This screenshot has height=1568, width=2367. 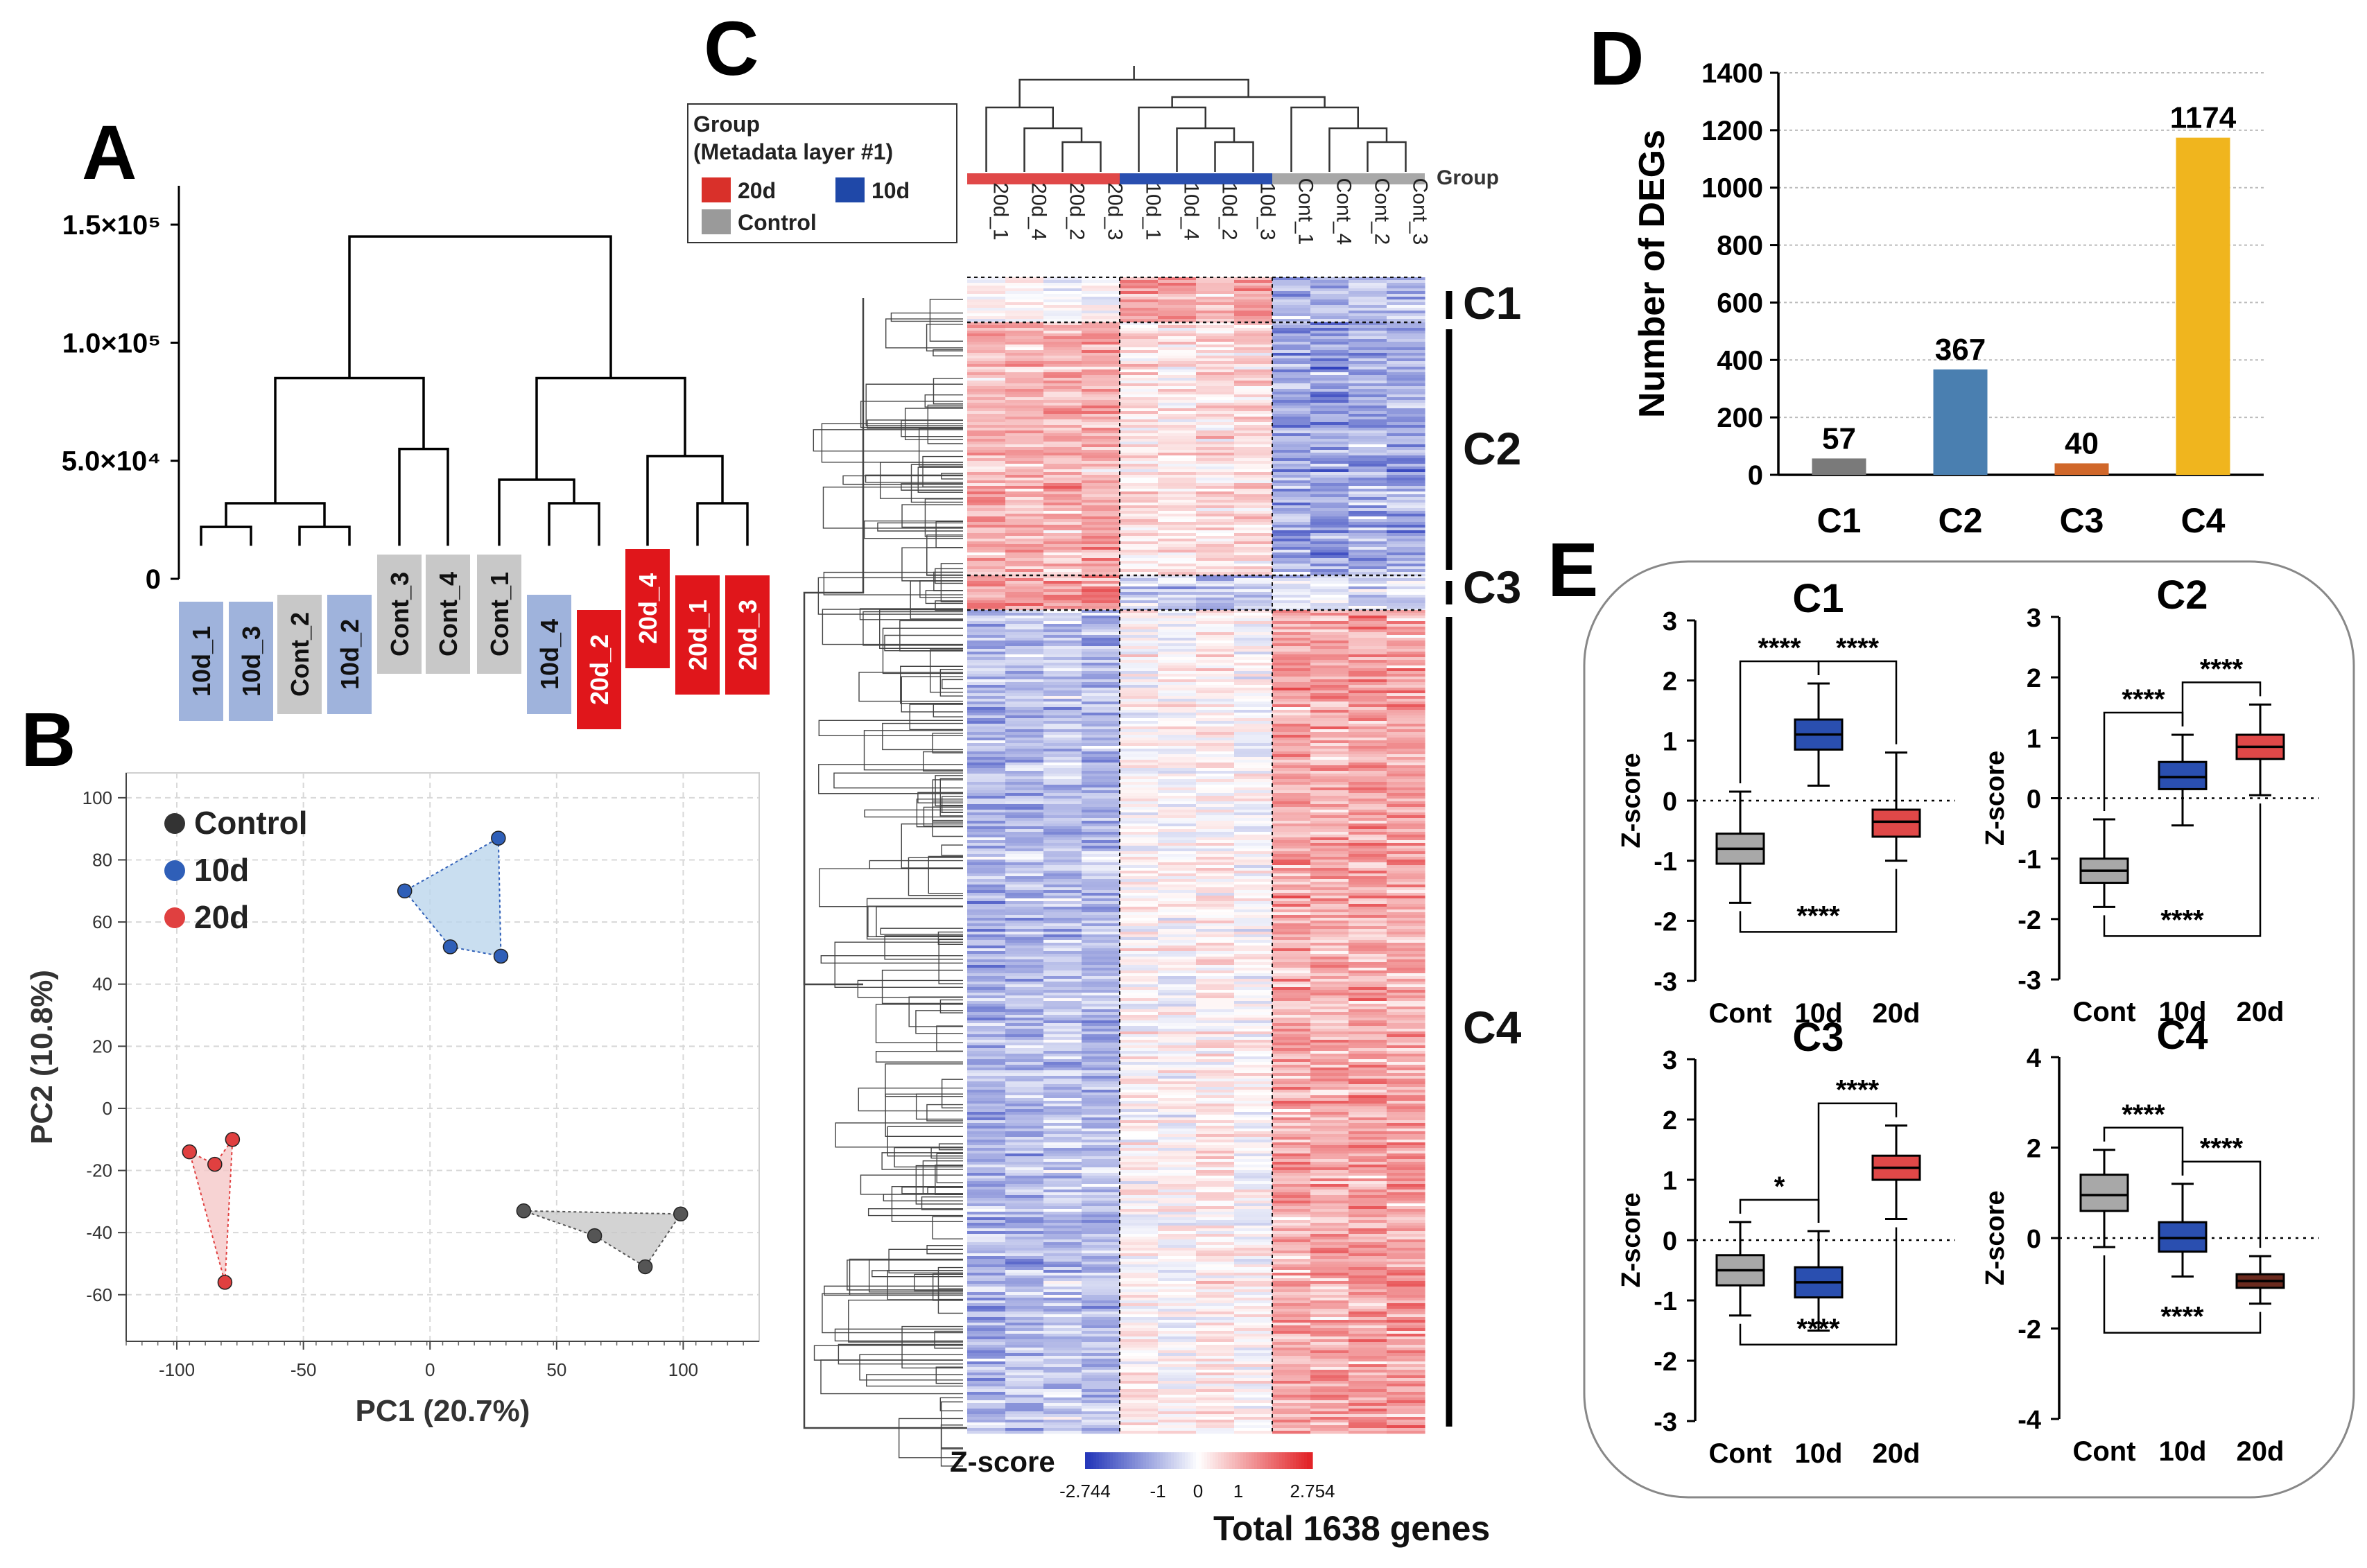 I want to click on legend-swatch, so click(x=716, y=189).